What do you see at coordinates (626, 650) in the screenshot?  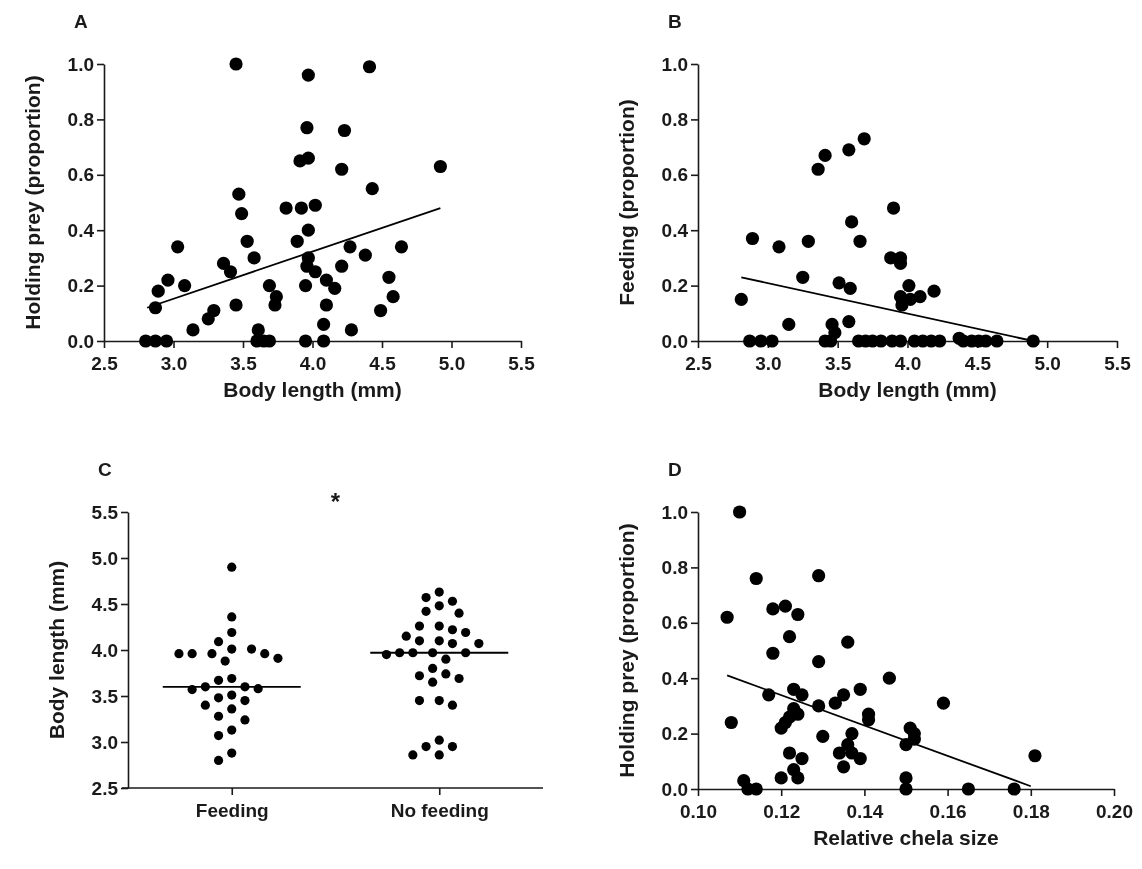 I see `y-axis-title: Holding prey (proportion)` at bounding box center [626, 650].